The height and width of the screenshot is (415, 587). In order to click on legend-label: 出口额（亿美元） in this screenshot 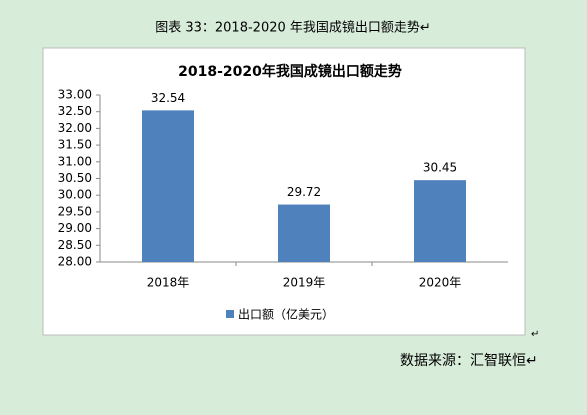, I will do `click(286, 314)`.